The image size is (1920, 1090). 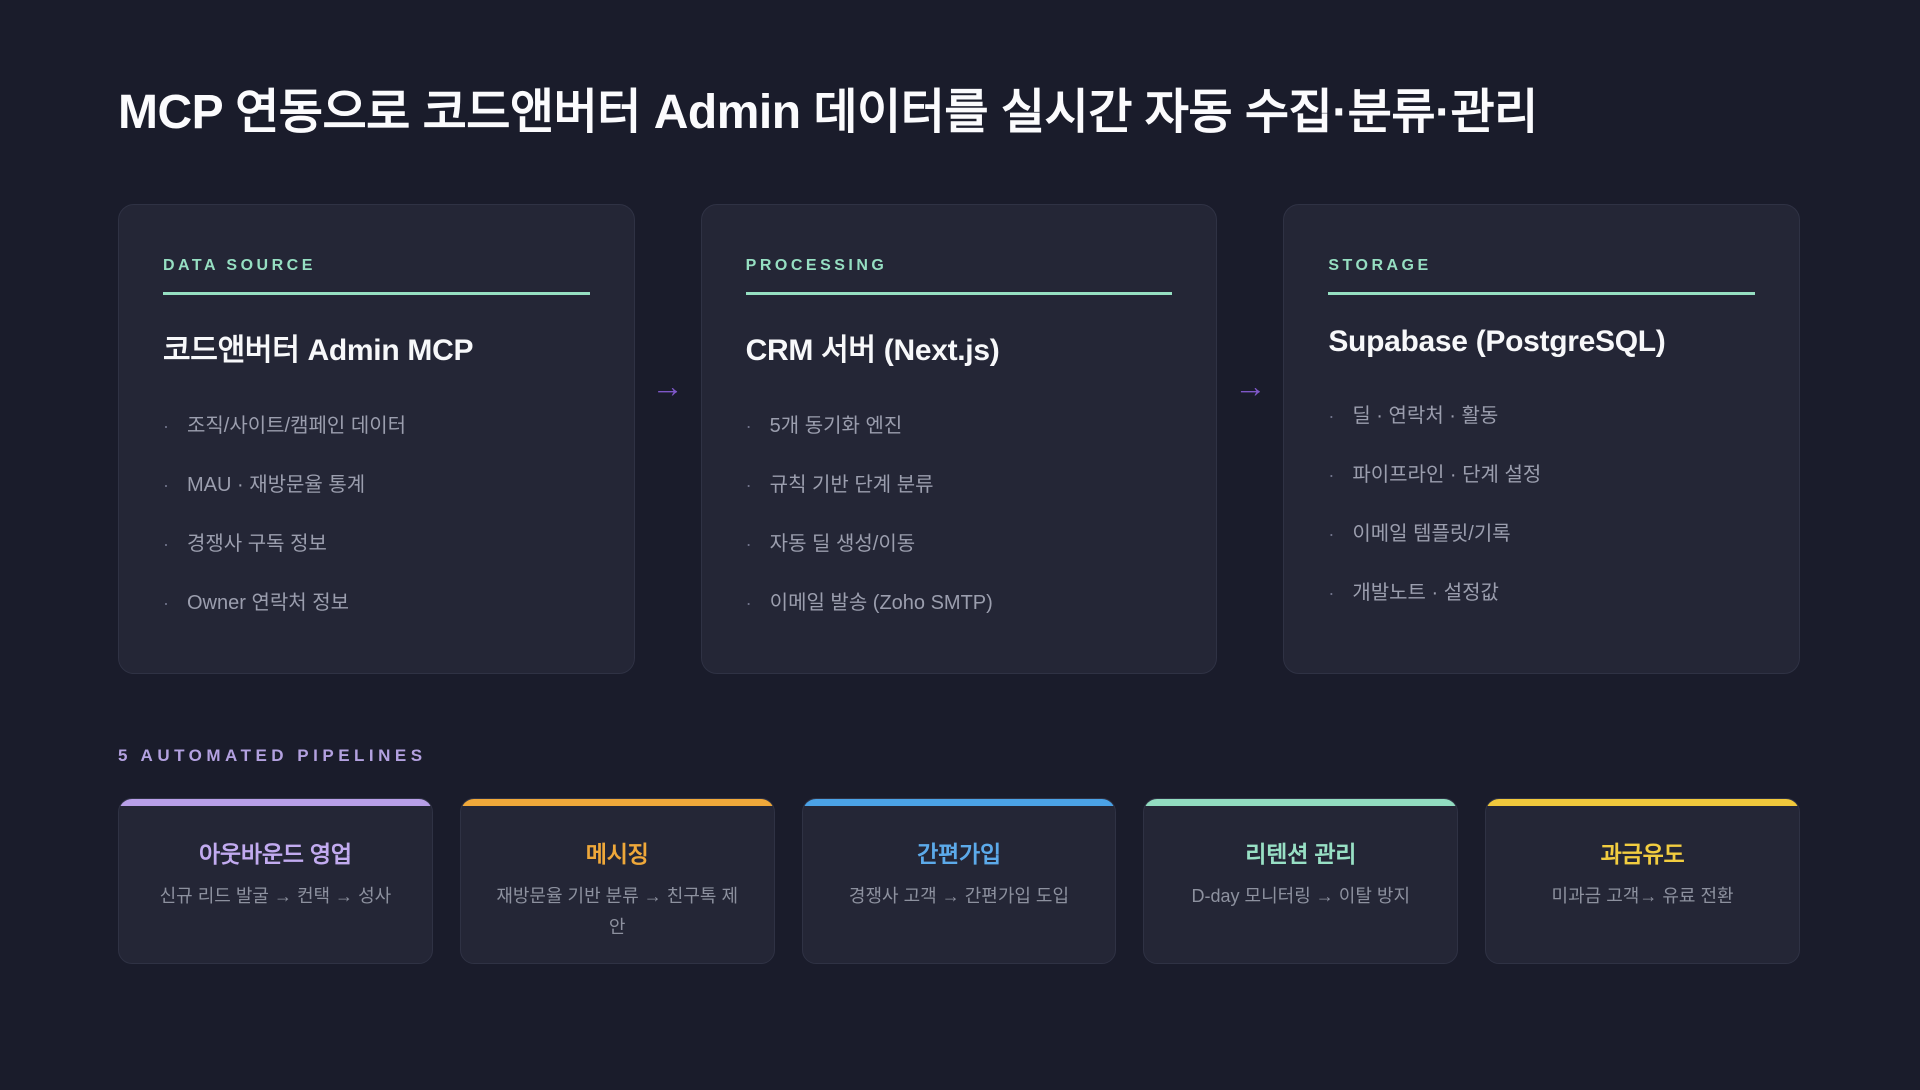 What do you see at coordinates (1301, 853) in the screenshot?
I see `pipeline-title: 리텐션 관리` at bounding box center [1301, 853].